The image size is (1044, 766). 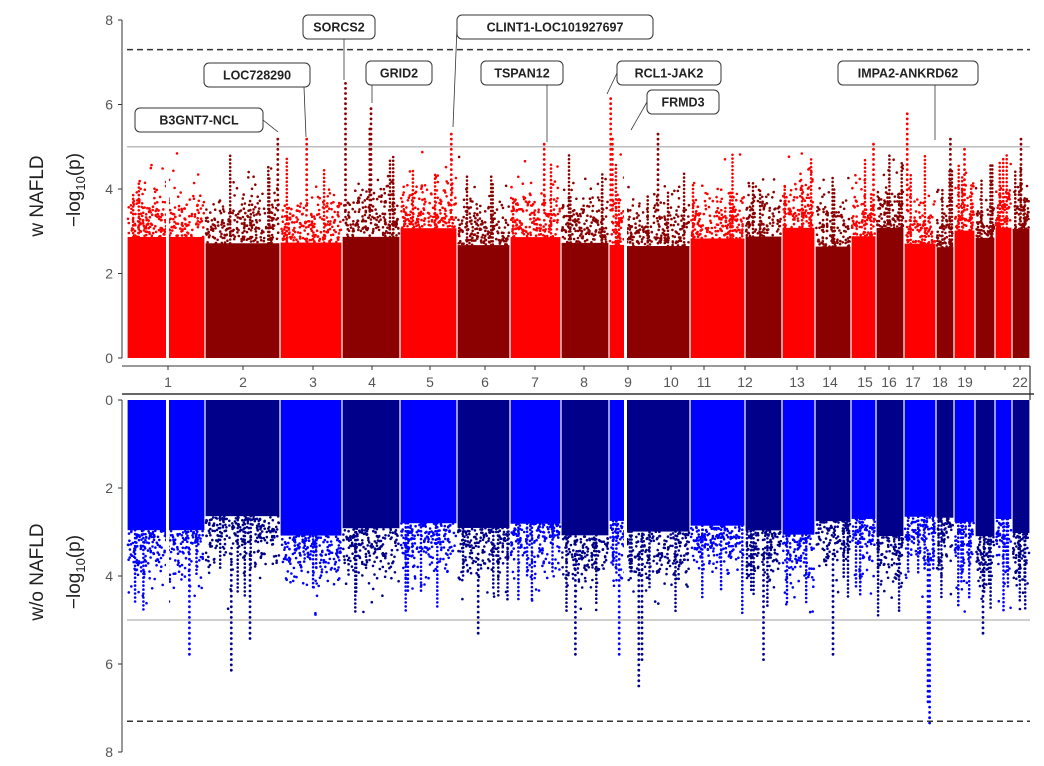 What do you see at coordinates (671, 382) in the screenshot?
I see `chromosome-label: 10` at bounding box center [671, 382].